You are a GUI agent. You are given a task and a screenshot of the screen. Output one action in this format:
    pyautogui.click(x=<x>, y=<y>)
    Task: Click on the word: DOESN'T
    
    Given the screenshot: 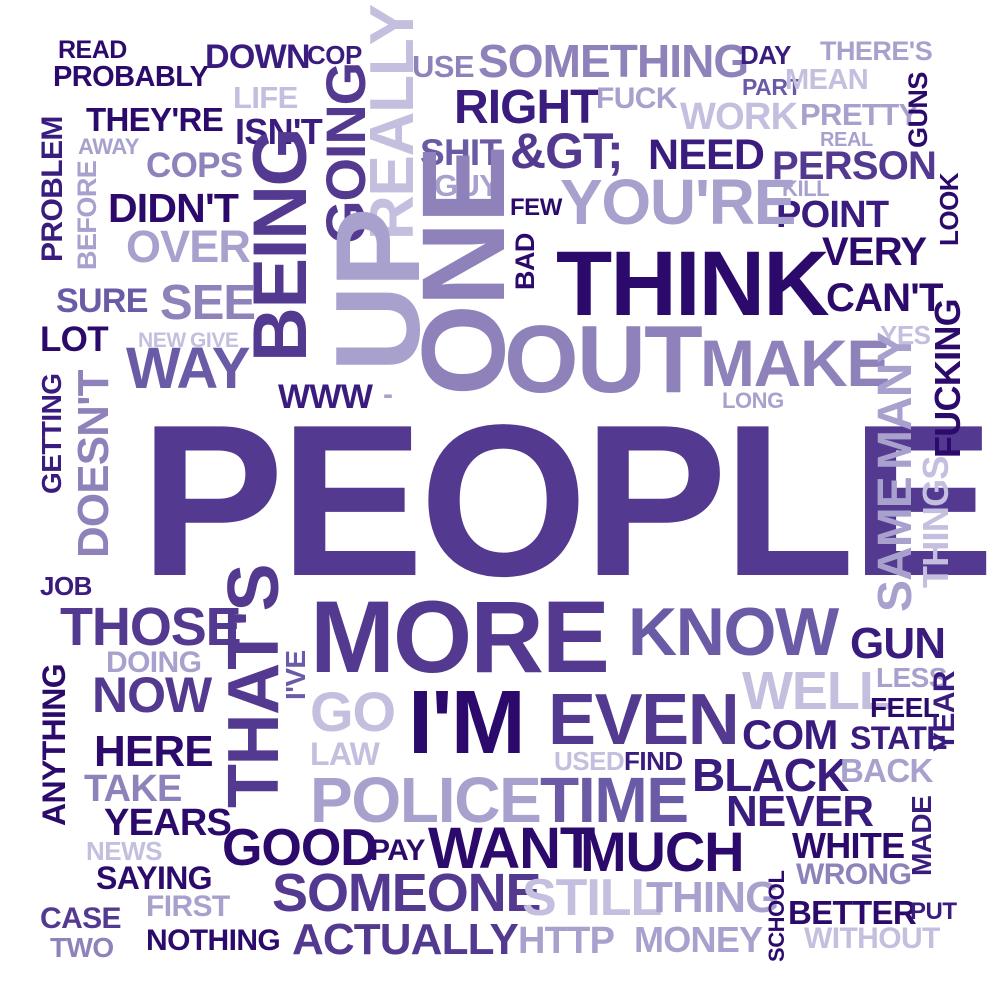 What is the action you would take?
    pyautogui.click(x=93, y=464)
    